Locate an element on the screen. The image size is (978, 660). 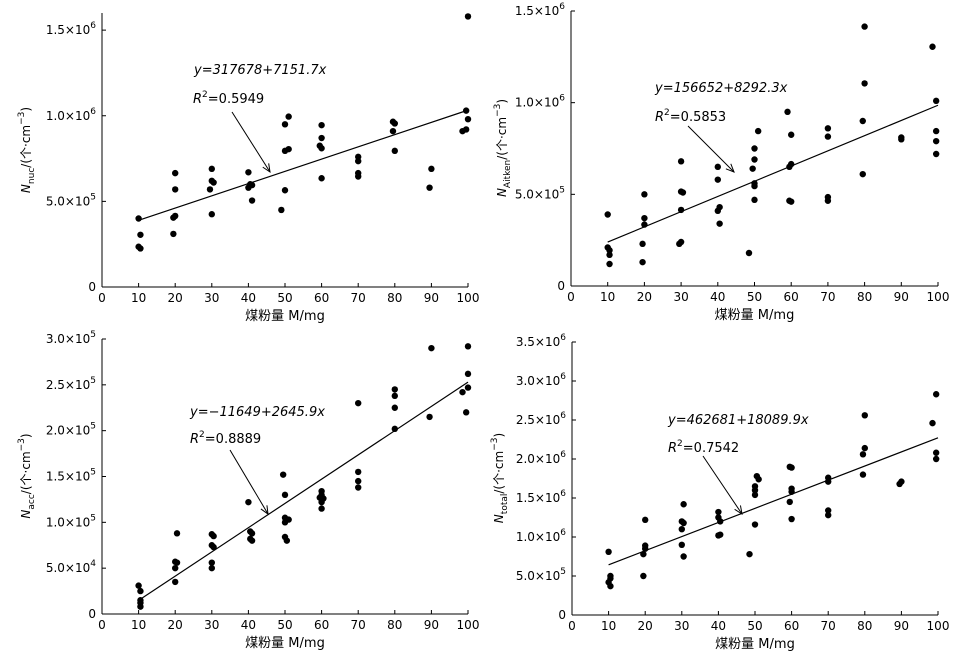
y-tick-label: 2.0×10⁵ is located at coordinates (71, 430).